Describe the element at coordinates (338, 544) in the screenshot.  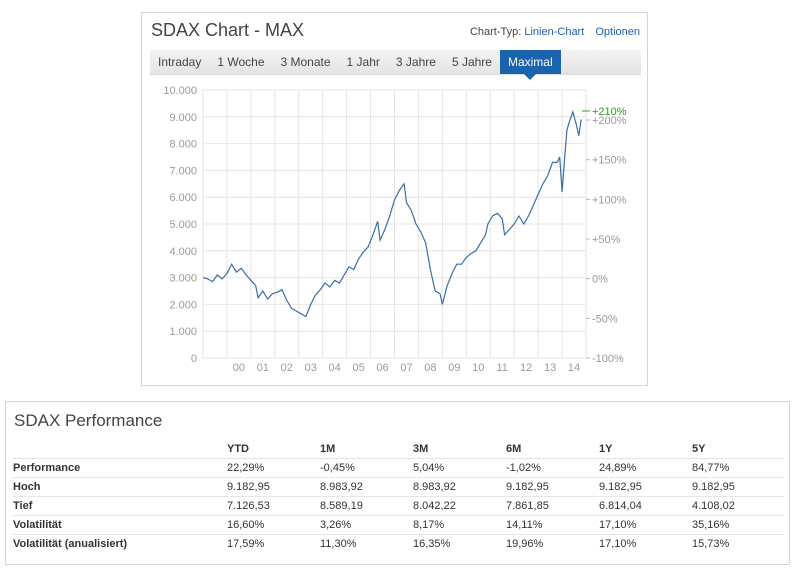
I see `table-cell: 11,30%` at that location.